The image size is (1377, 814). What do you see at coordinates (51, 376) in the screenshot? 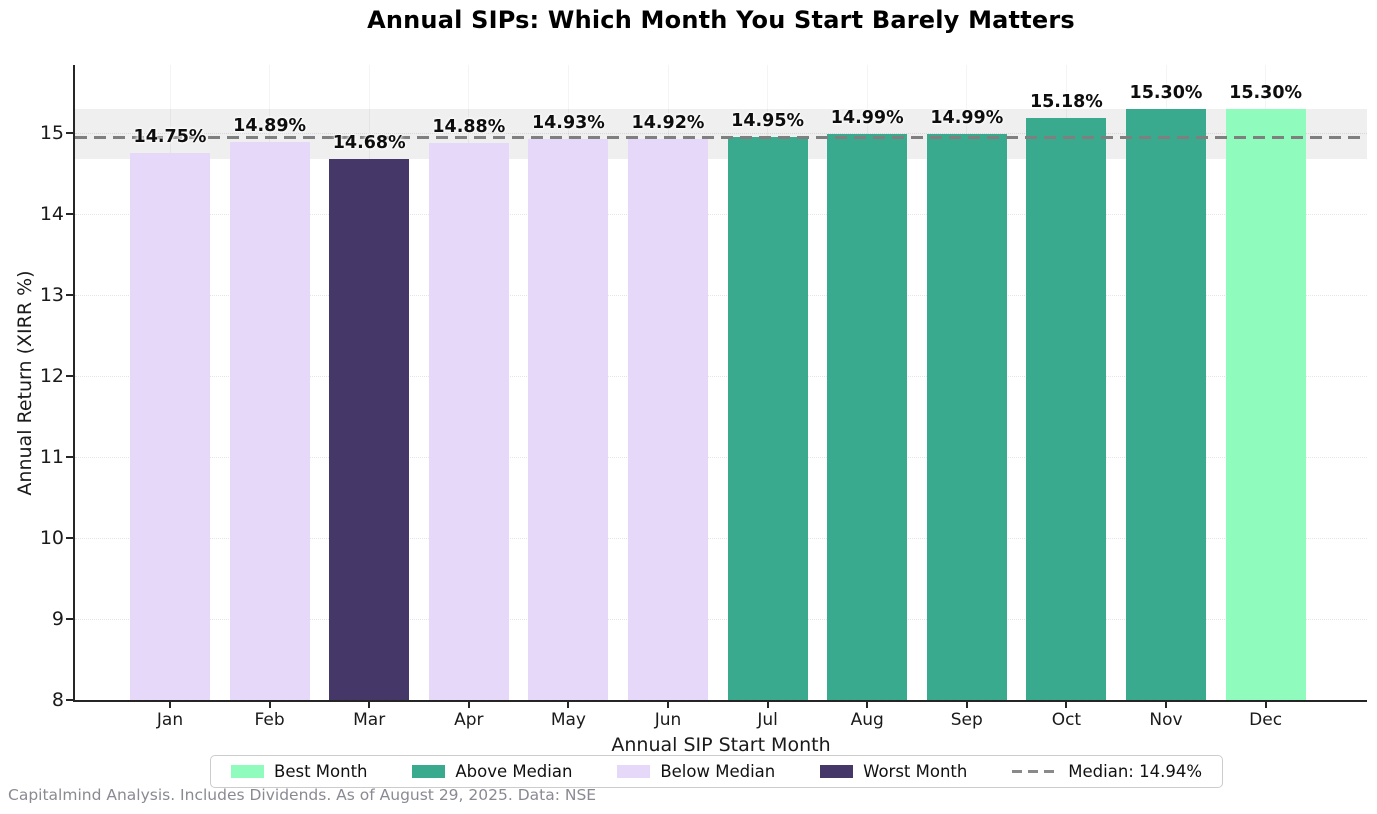
I see `y-tick-label: 12` at bounding box center [51, 376].